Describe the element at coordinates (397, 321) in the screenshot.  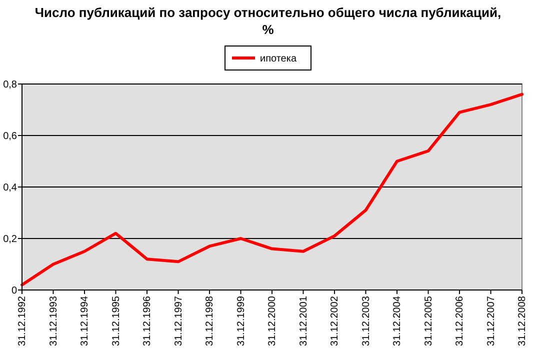
I see `x-tick-label: 31.12.2004` at that location.